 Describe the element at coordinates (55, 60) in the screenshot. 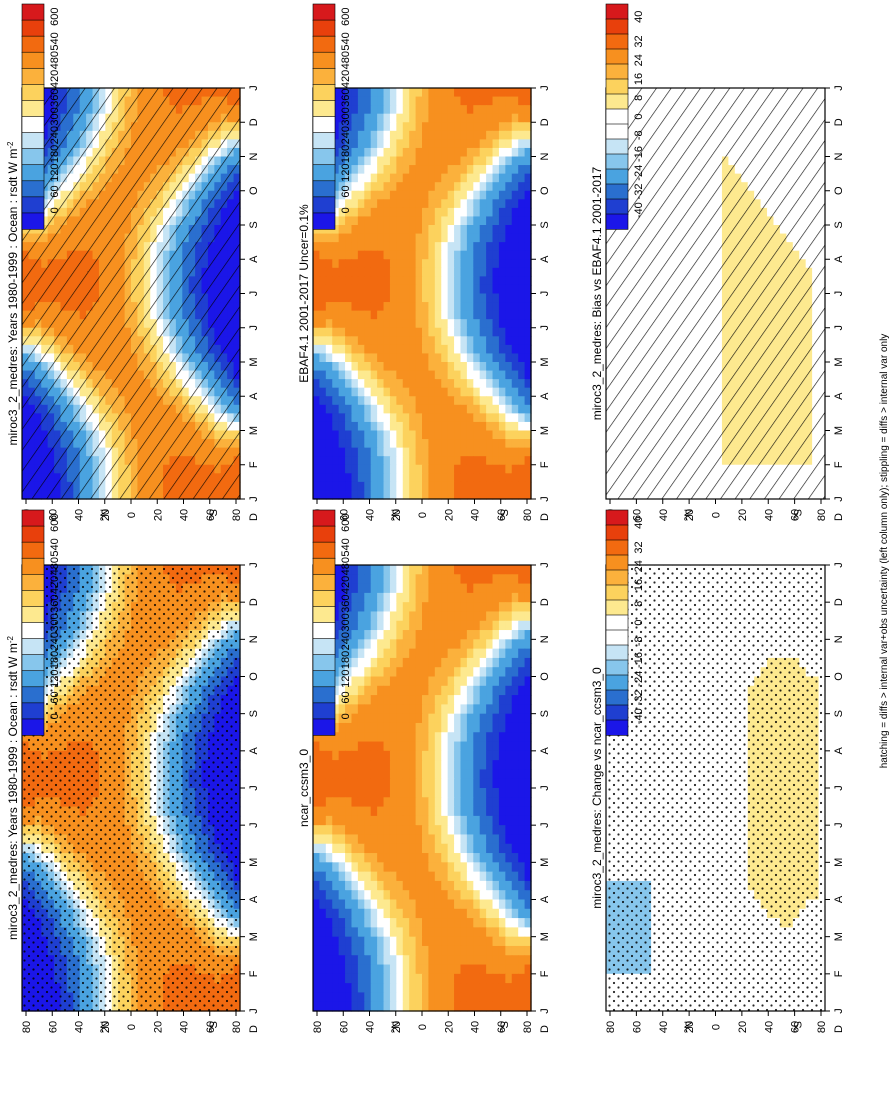

I see `colorbar-label: 480` at that location.